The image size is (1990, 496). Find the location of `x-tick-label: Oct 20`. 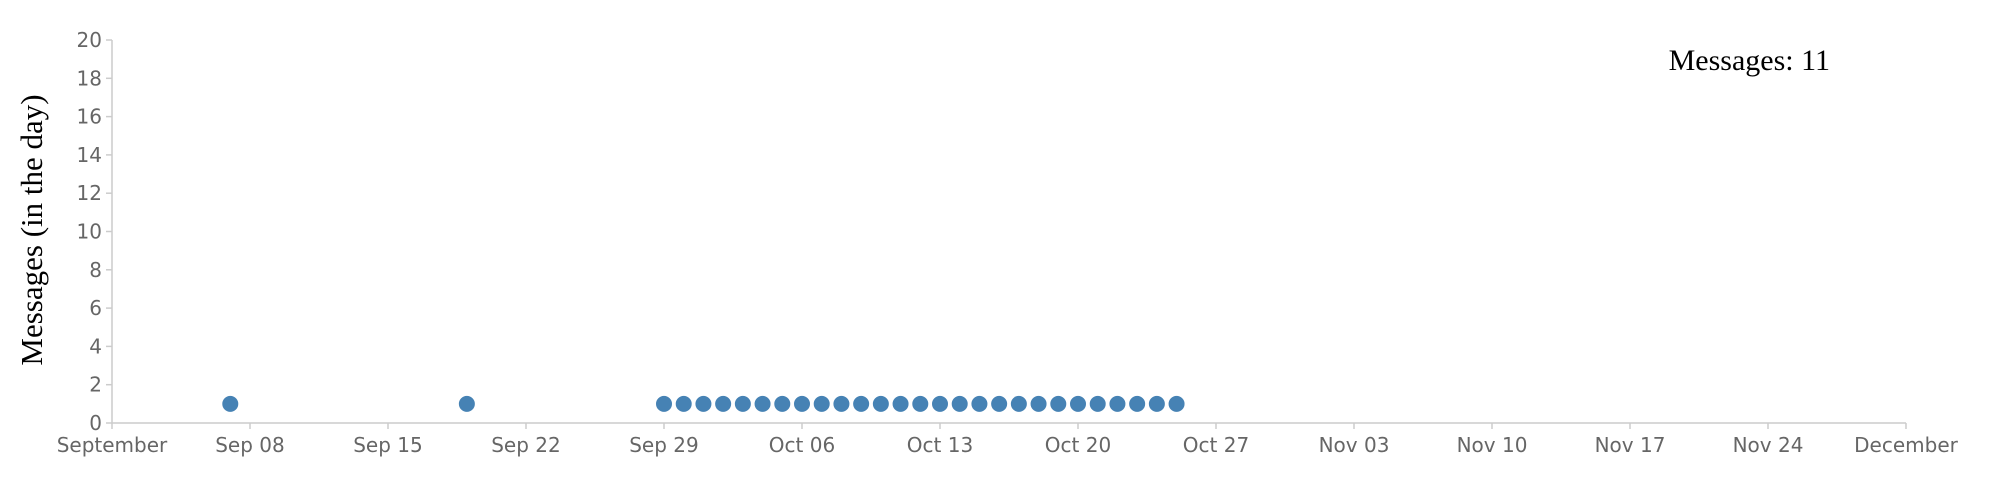

x-tick-label: Oct 20 is located at coordinates (1078, 445).